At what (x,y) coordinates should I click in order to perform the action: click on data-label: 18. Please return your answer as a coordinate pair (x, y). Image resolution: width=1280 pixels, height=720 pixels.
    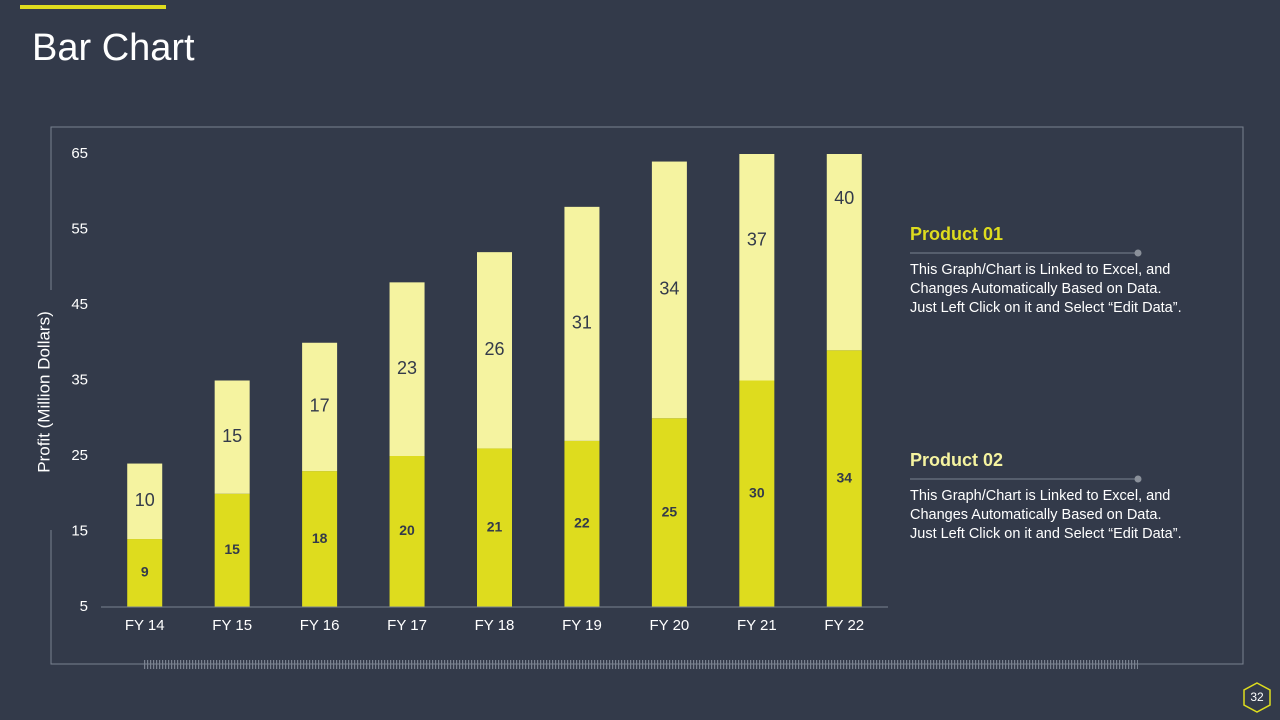
    Looking at the image, I should click on (320, 538).